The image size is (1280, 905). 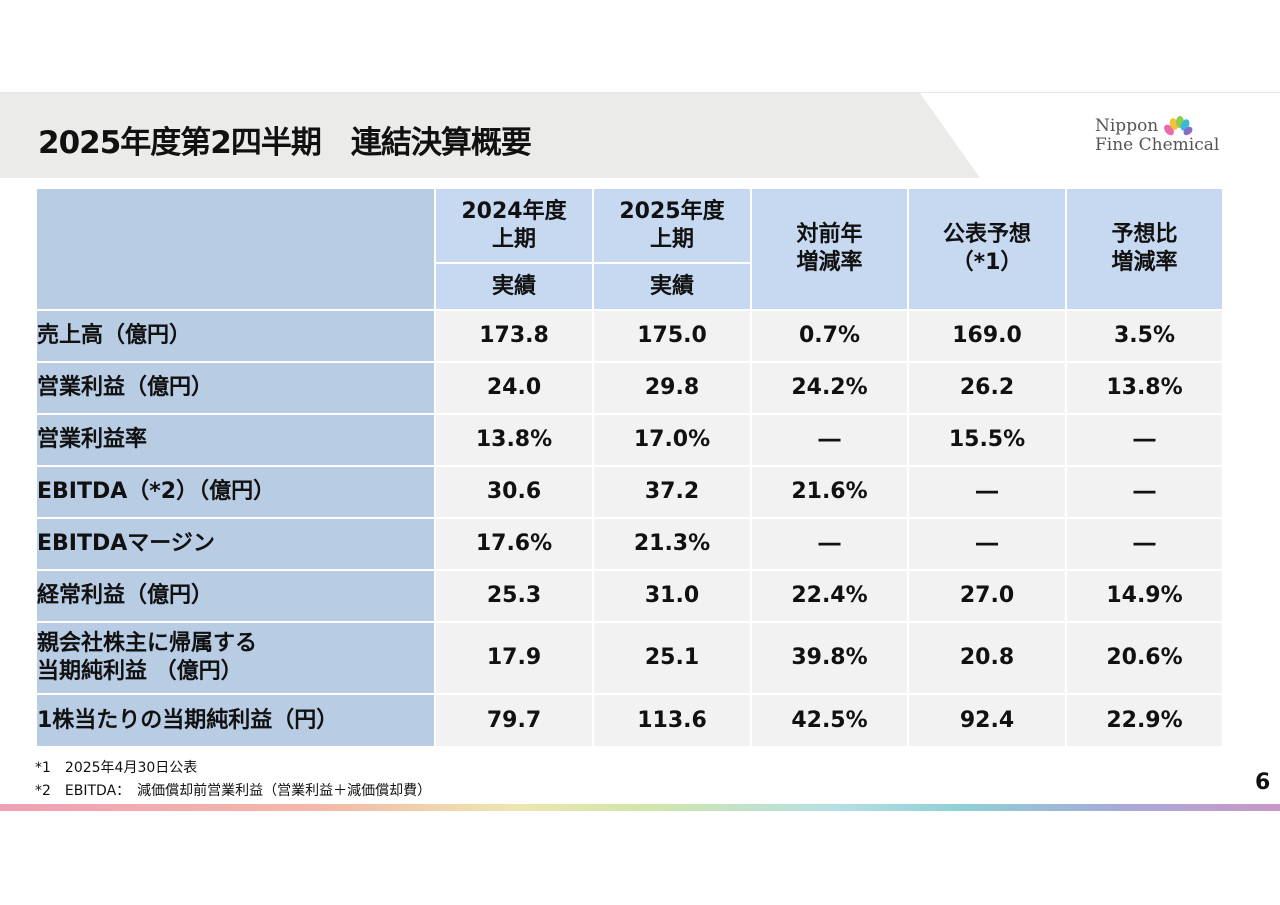 What do you see at coordinates (514, 544) in the screenshot?
I see `table-cell: 17.6%` at bounding box center [514, 544].